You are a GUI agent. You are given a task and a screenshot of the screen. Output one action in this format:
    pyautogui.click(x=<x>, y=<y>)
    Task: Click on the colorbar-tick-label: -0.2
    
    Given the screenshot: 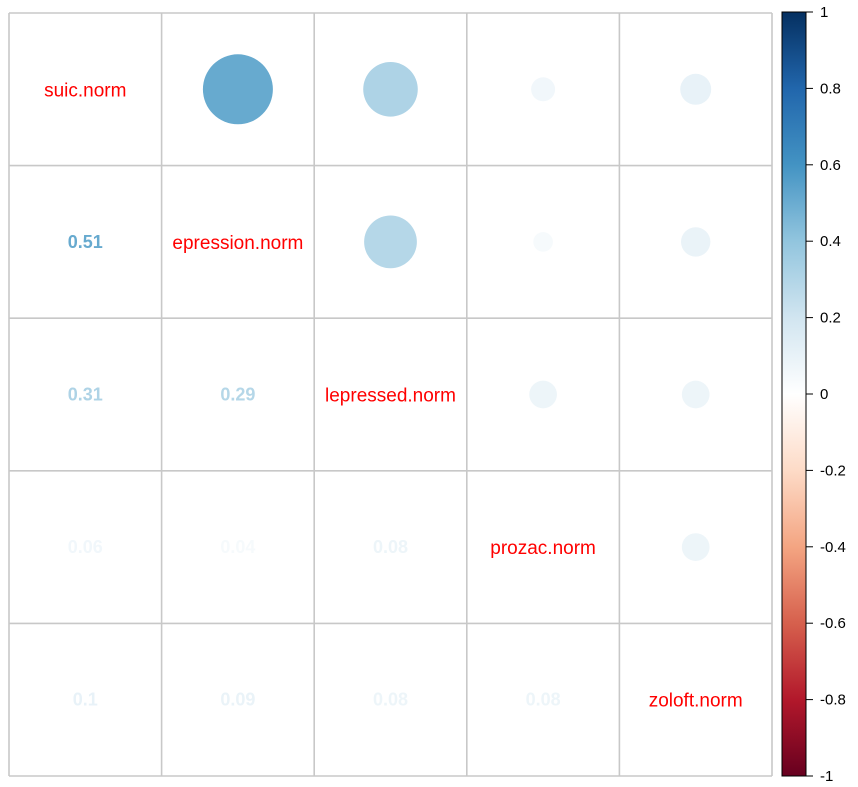 What is the action you would take?
    pyautogui.click(x=833, y=470)
    